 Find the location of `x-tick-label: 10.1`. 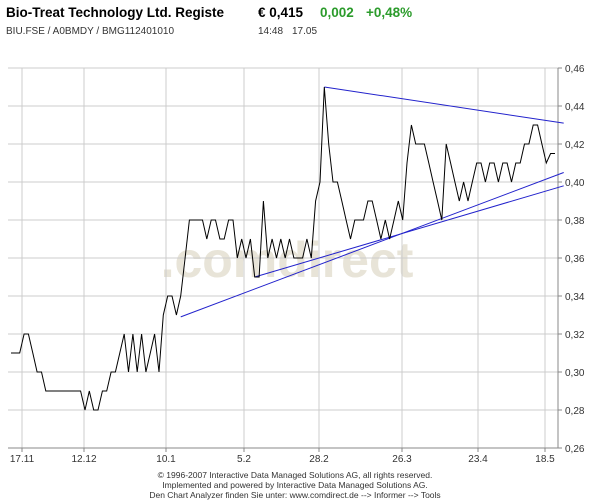

x-tick-label: 10.1 is located at coordinates (166, 459).